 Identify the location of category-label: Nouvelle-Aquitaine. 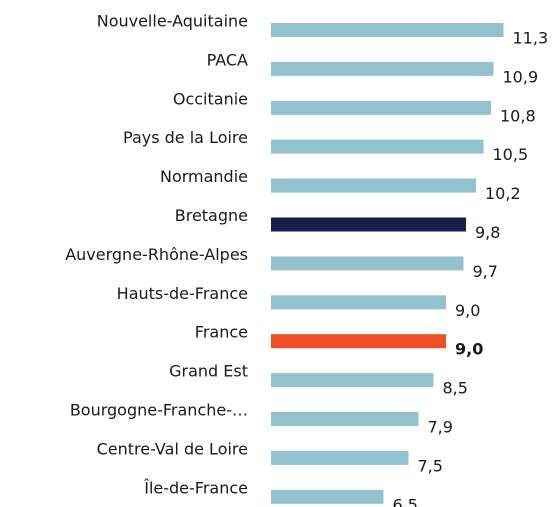
(172, 21).